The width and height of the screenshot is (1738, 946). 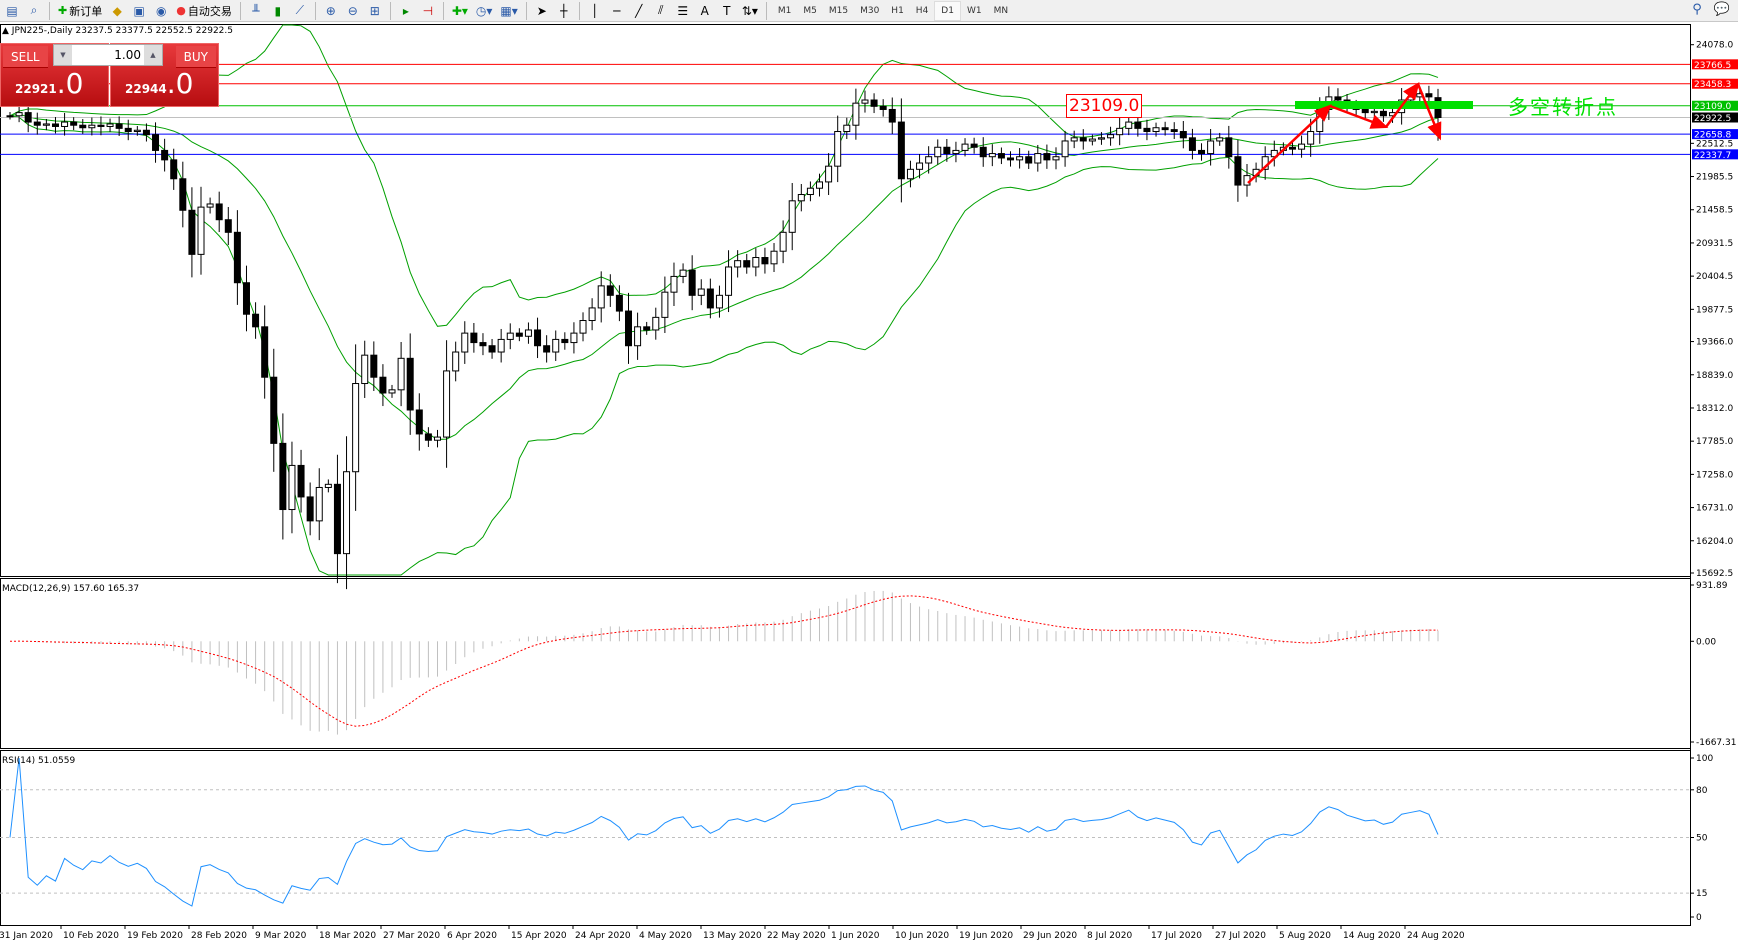 What do you see at coordinates (897, 10) in the screenshot?
I see `timeframe-h1: H1` at bounding box center [897, 10].